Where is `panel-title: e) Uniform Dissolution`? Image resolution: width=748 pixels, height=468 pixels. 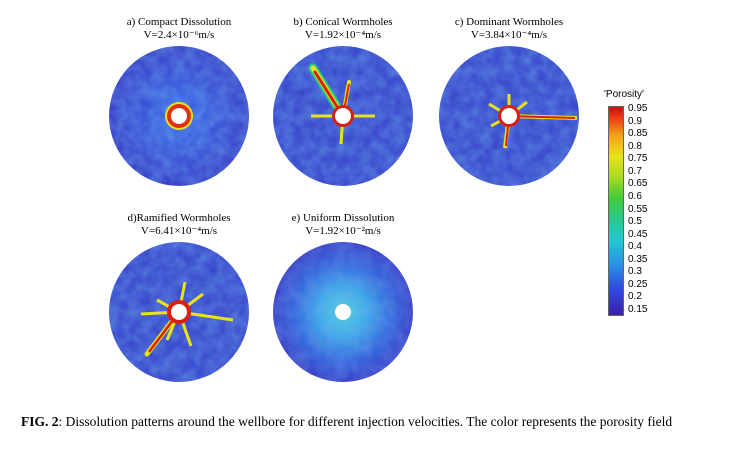 panel-title: e) Uniform Dissolution is located at coordinates (343, 218).